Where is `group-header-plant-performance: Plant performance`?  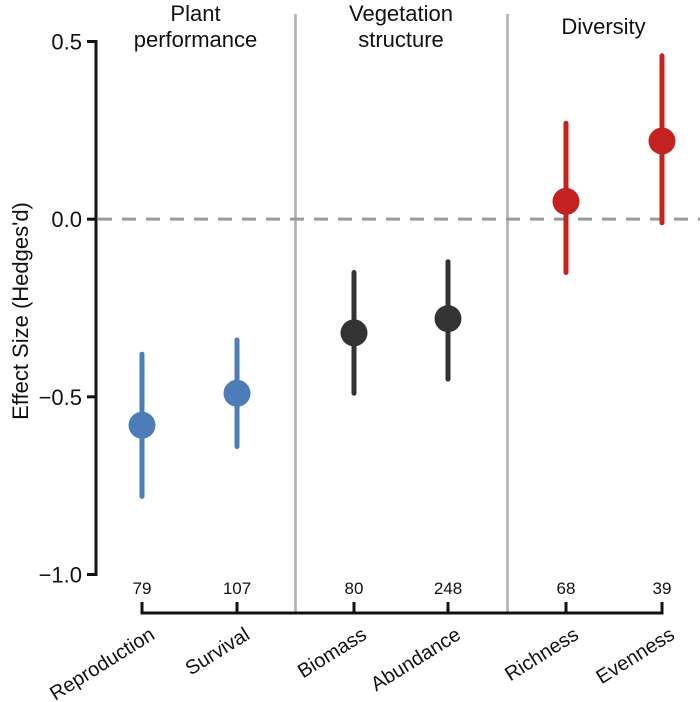
group-header-plant-performance: Plant performance is located at coordinates (195, 27).